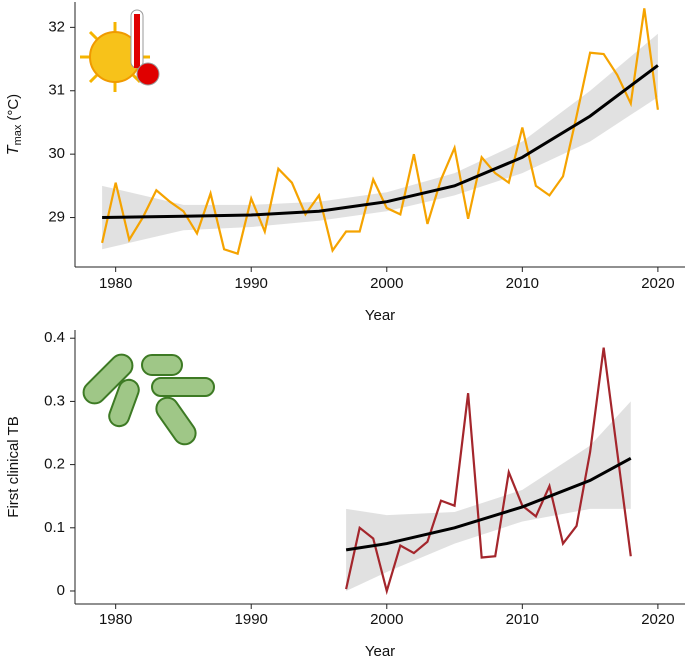 The width and height of the screenshot is (685, 664). Describe the element at coordinates (488, 504) in the screenshot. I see `trend-line` at that location.